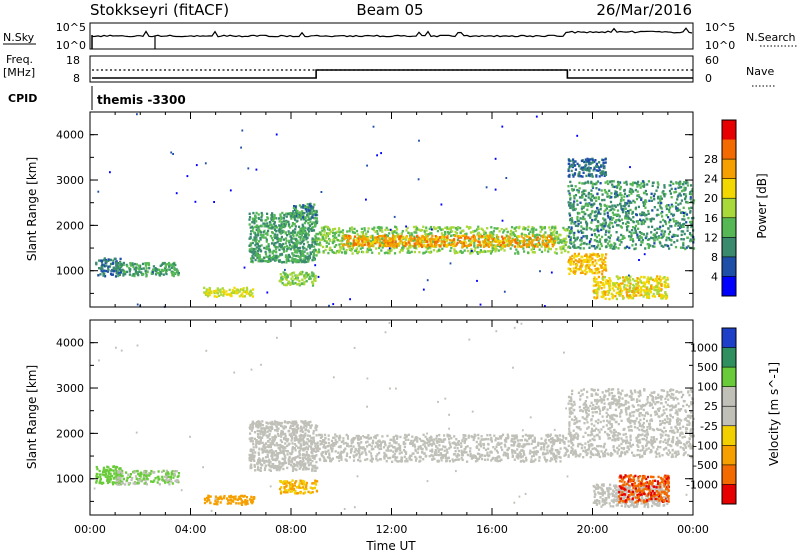 The height and width of the screenshot is (554, 800). Describe the element at coordinates (19, 59) in the screenshot. I see `freq-label-1: Freq.` at that location.